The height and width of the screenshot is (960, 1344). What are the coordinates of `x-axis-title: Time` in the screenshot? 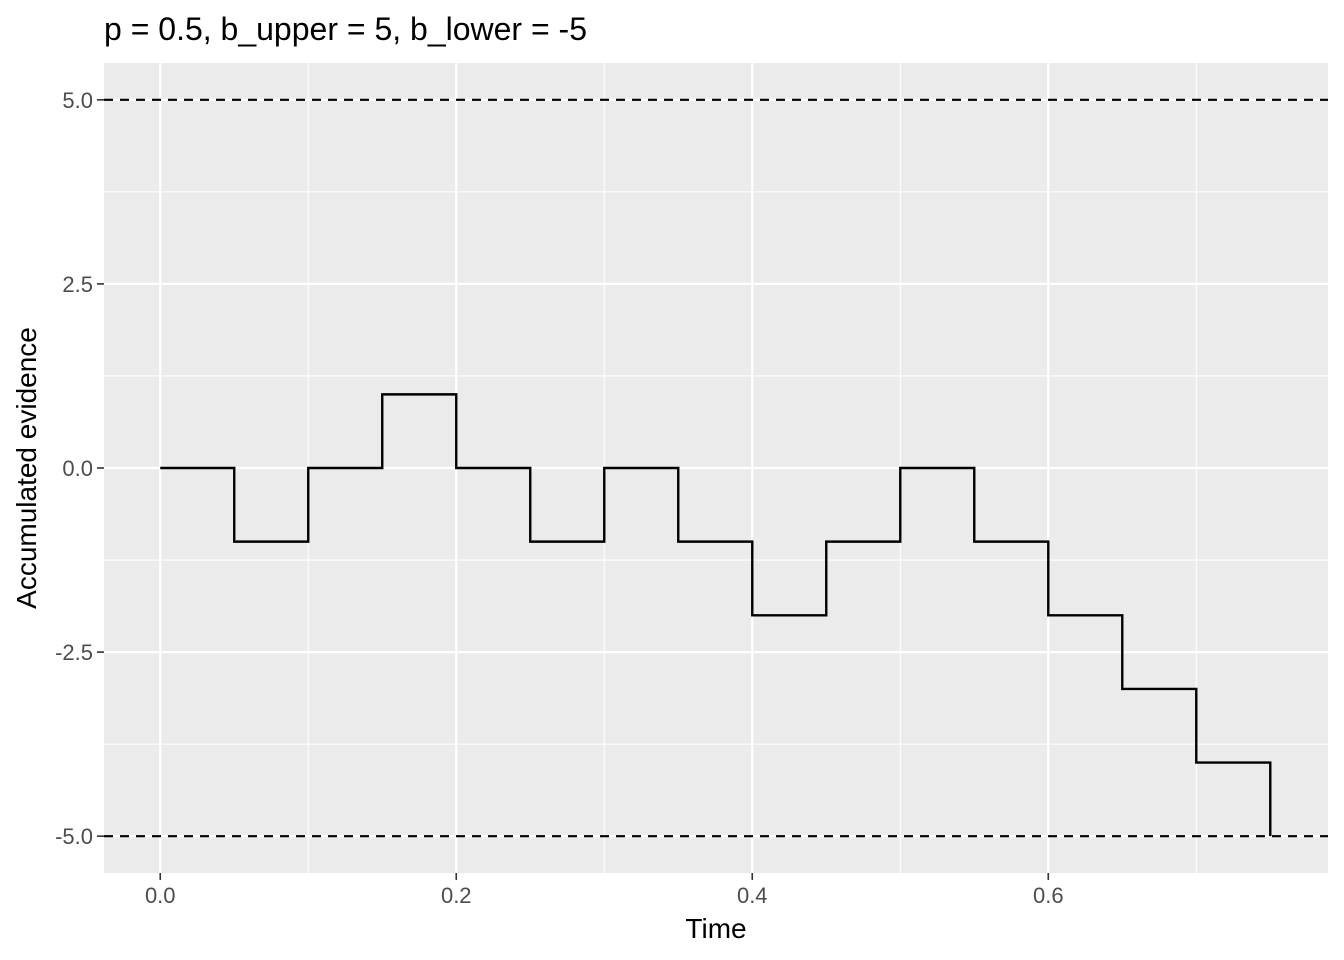 It's located at (715, 928).